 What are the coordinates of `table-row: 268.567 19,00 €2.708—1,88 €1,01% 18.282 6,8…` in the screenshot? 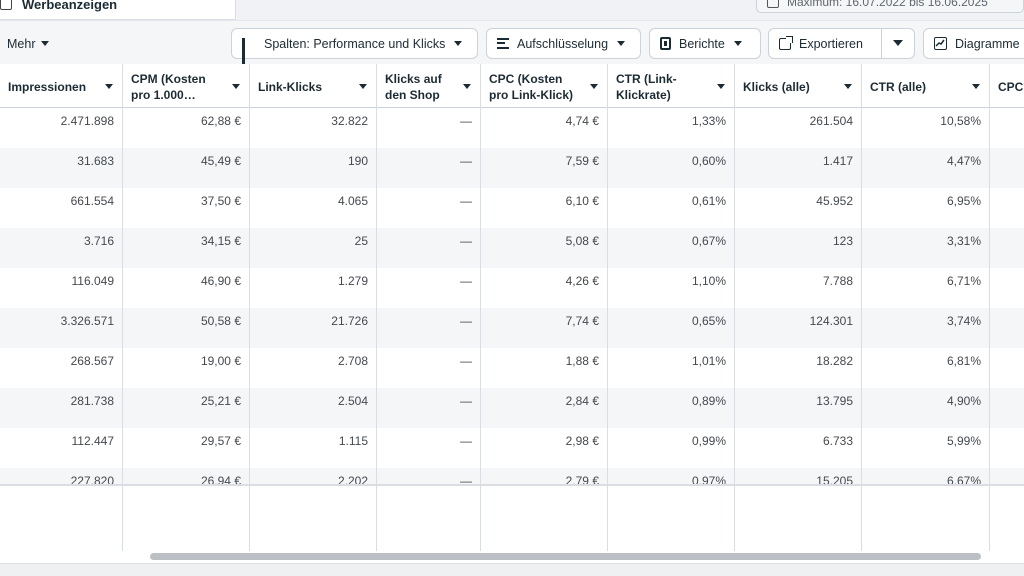 It's located at (512, 368).